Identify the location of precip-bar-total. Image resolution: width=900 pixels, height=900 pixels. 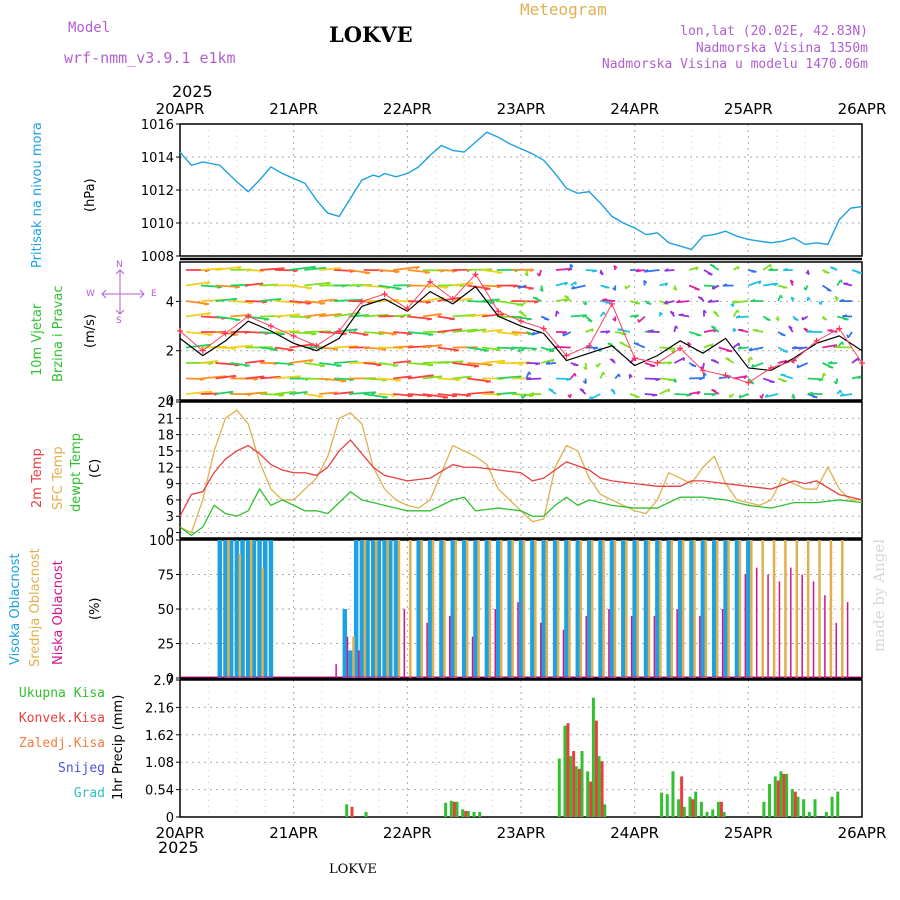
(446, 809).